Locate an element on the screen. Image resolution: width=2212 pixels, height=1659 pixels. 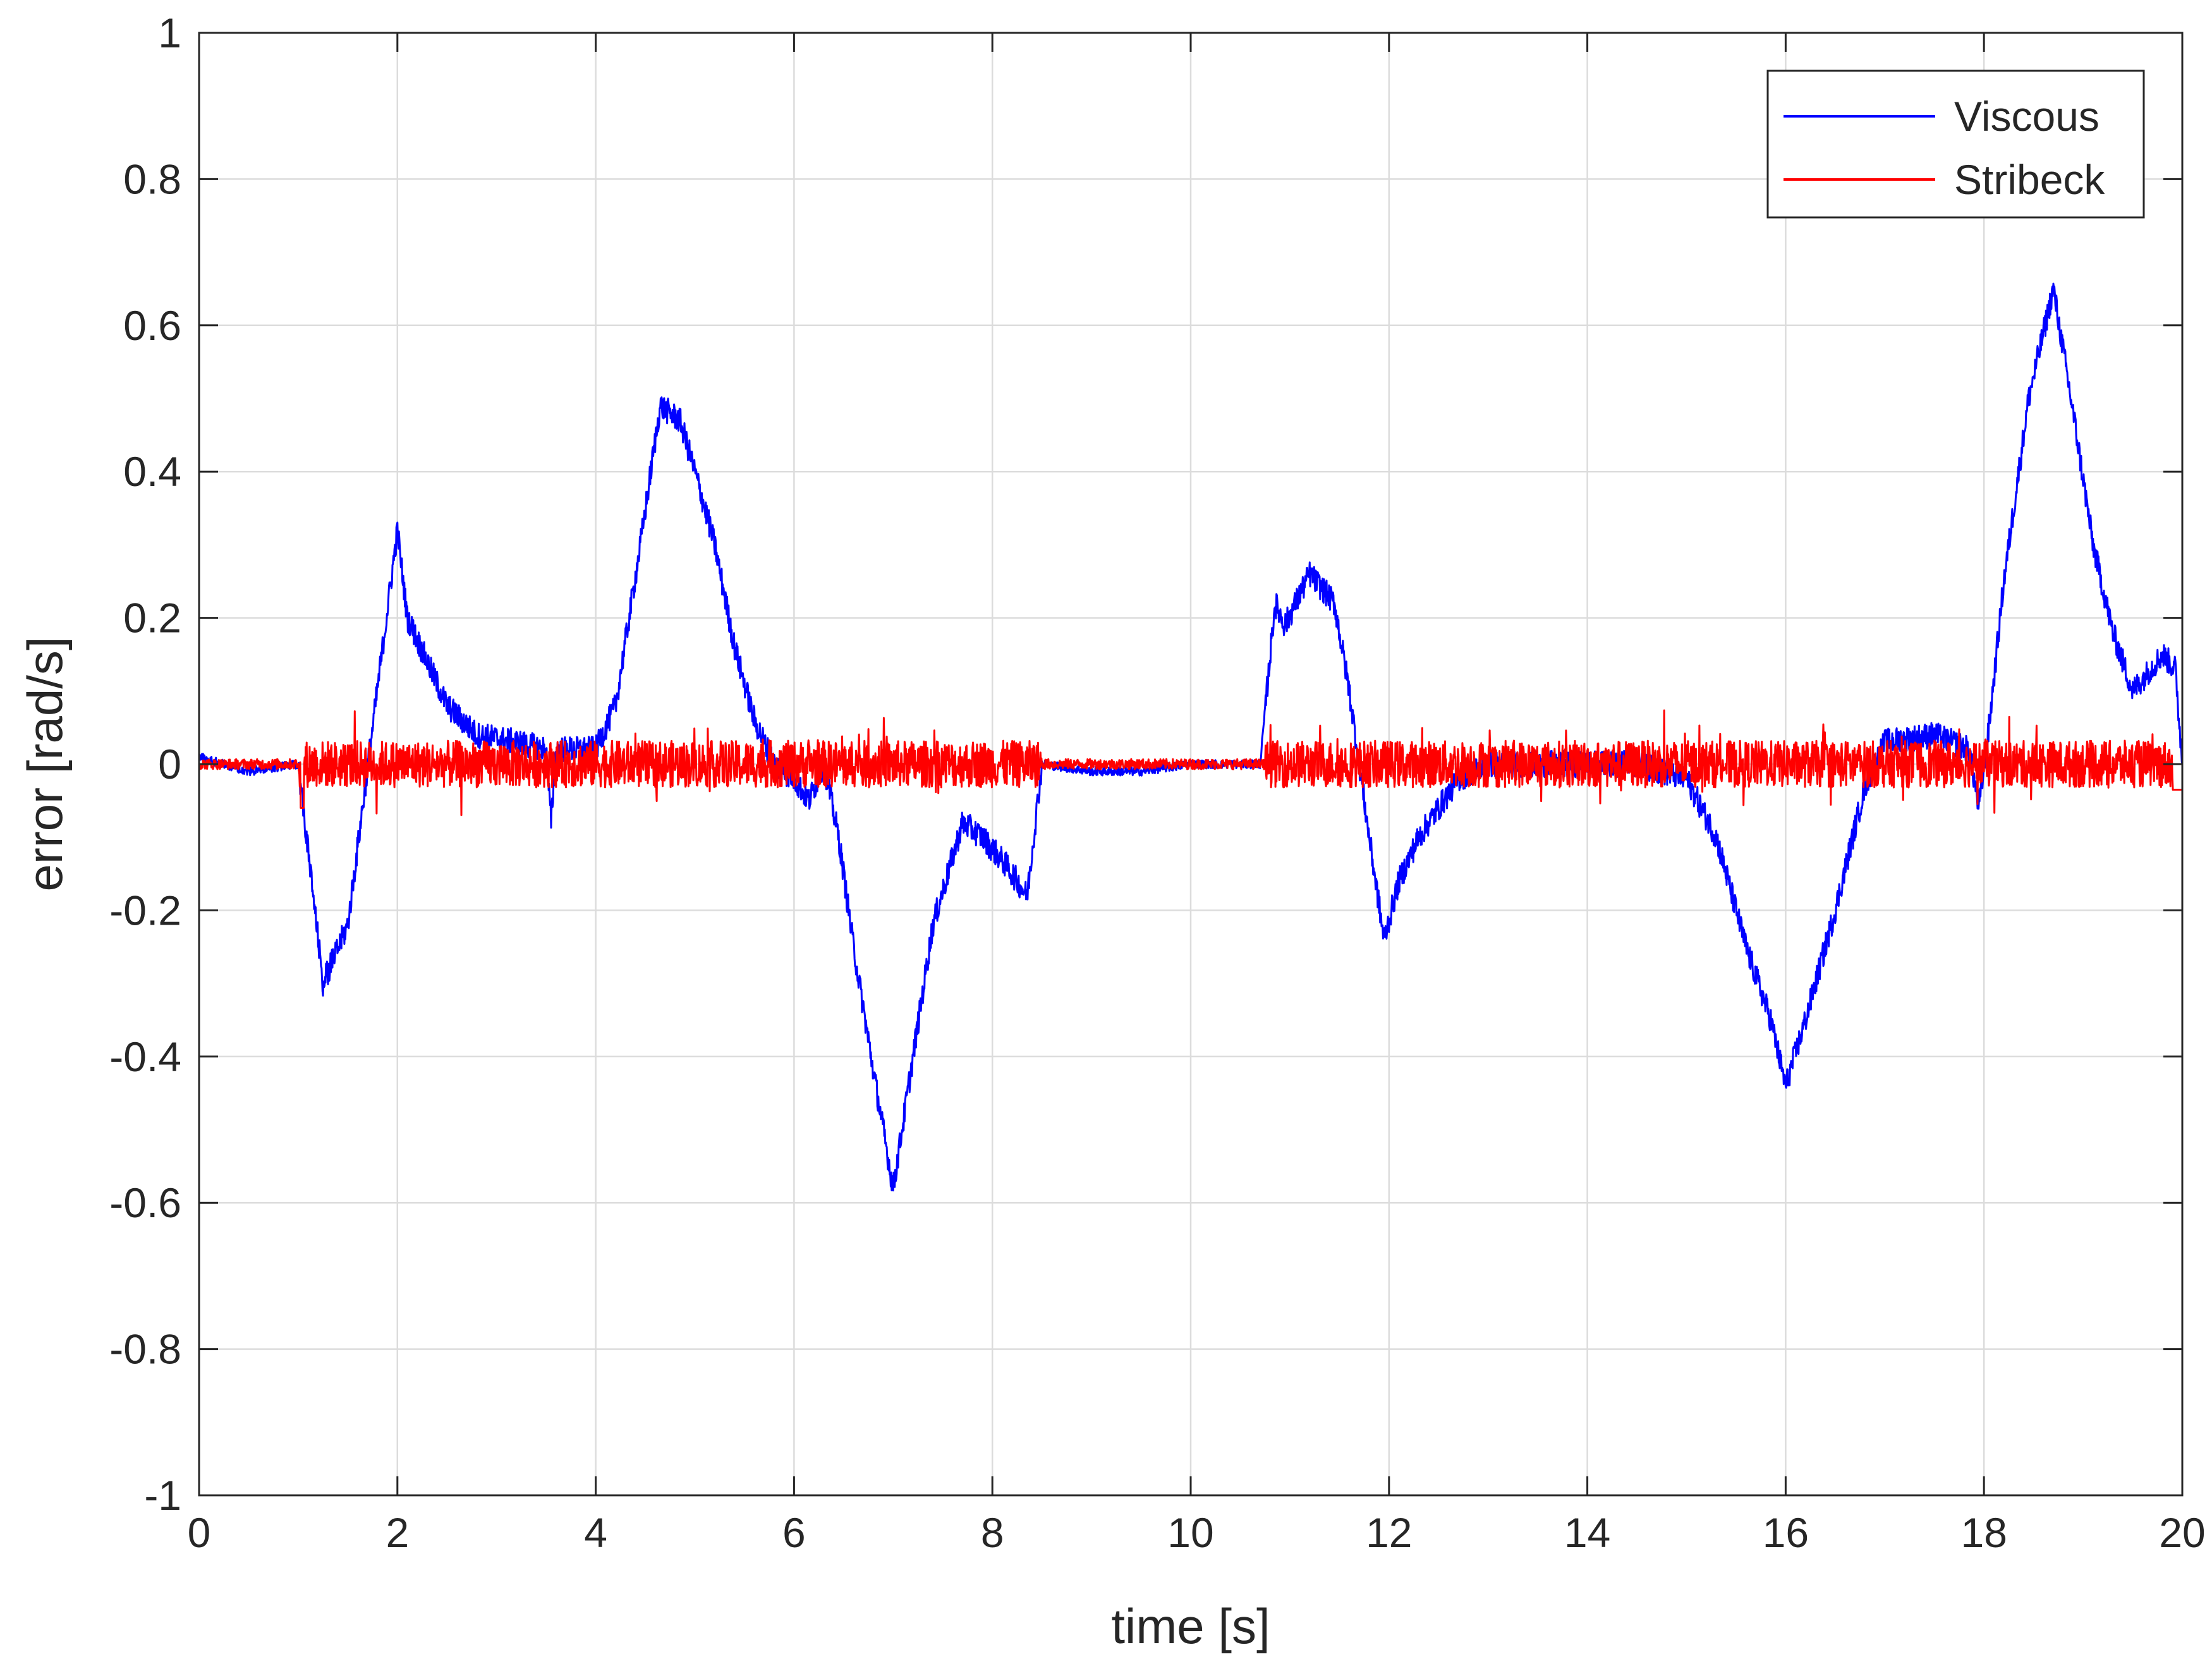
legend-label-viscous: Viscous is located at coordinates (2027, 116).